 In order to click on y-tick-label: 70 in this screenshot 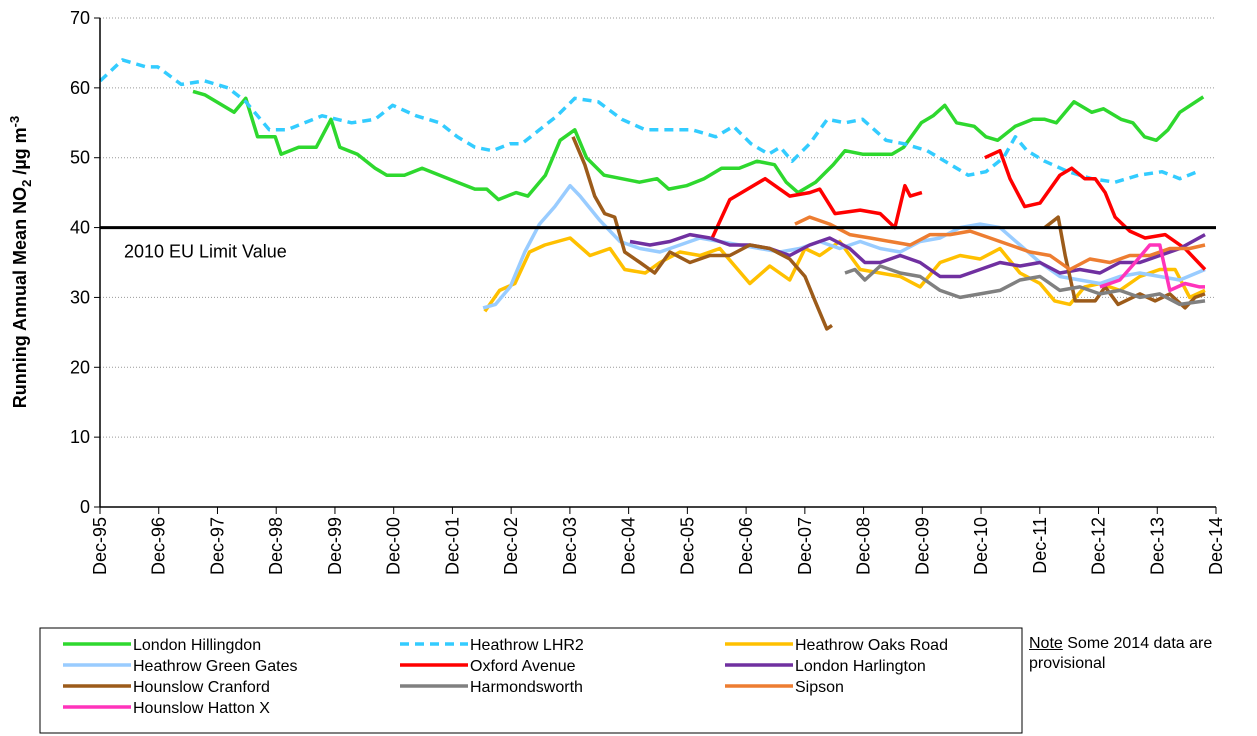, I will do `click(80, 18)`.